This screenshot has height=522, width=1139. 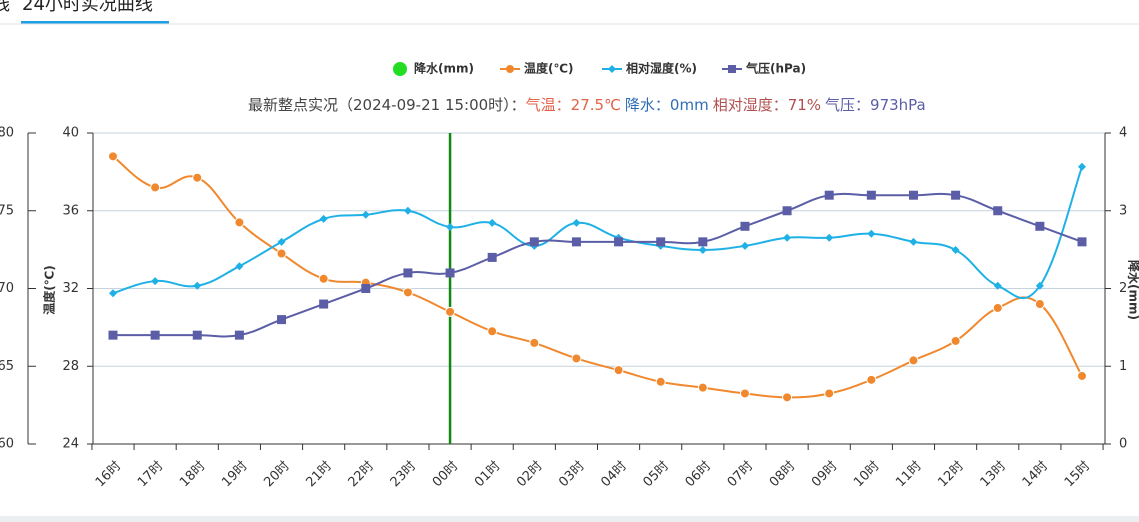 What do you see at coordinates (444, 68) in the screenshot?
I see `legend-label: 降水(mm)` at bounding box center [444, 68].